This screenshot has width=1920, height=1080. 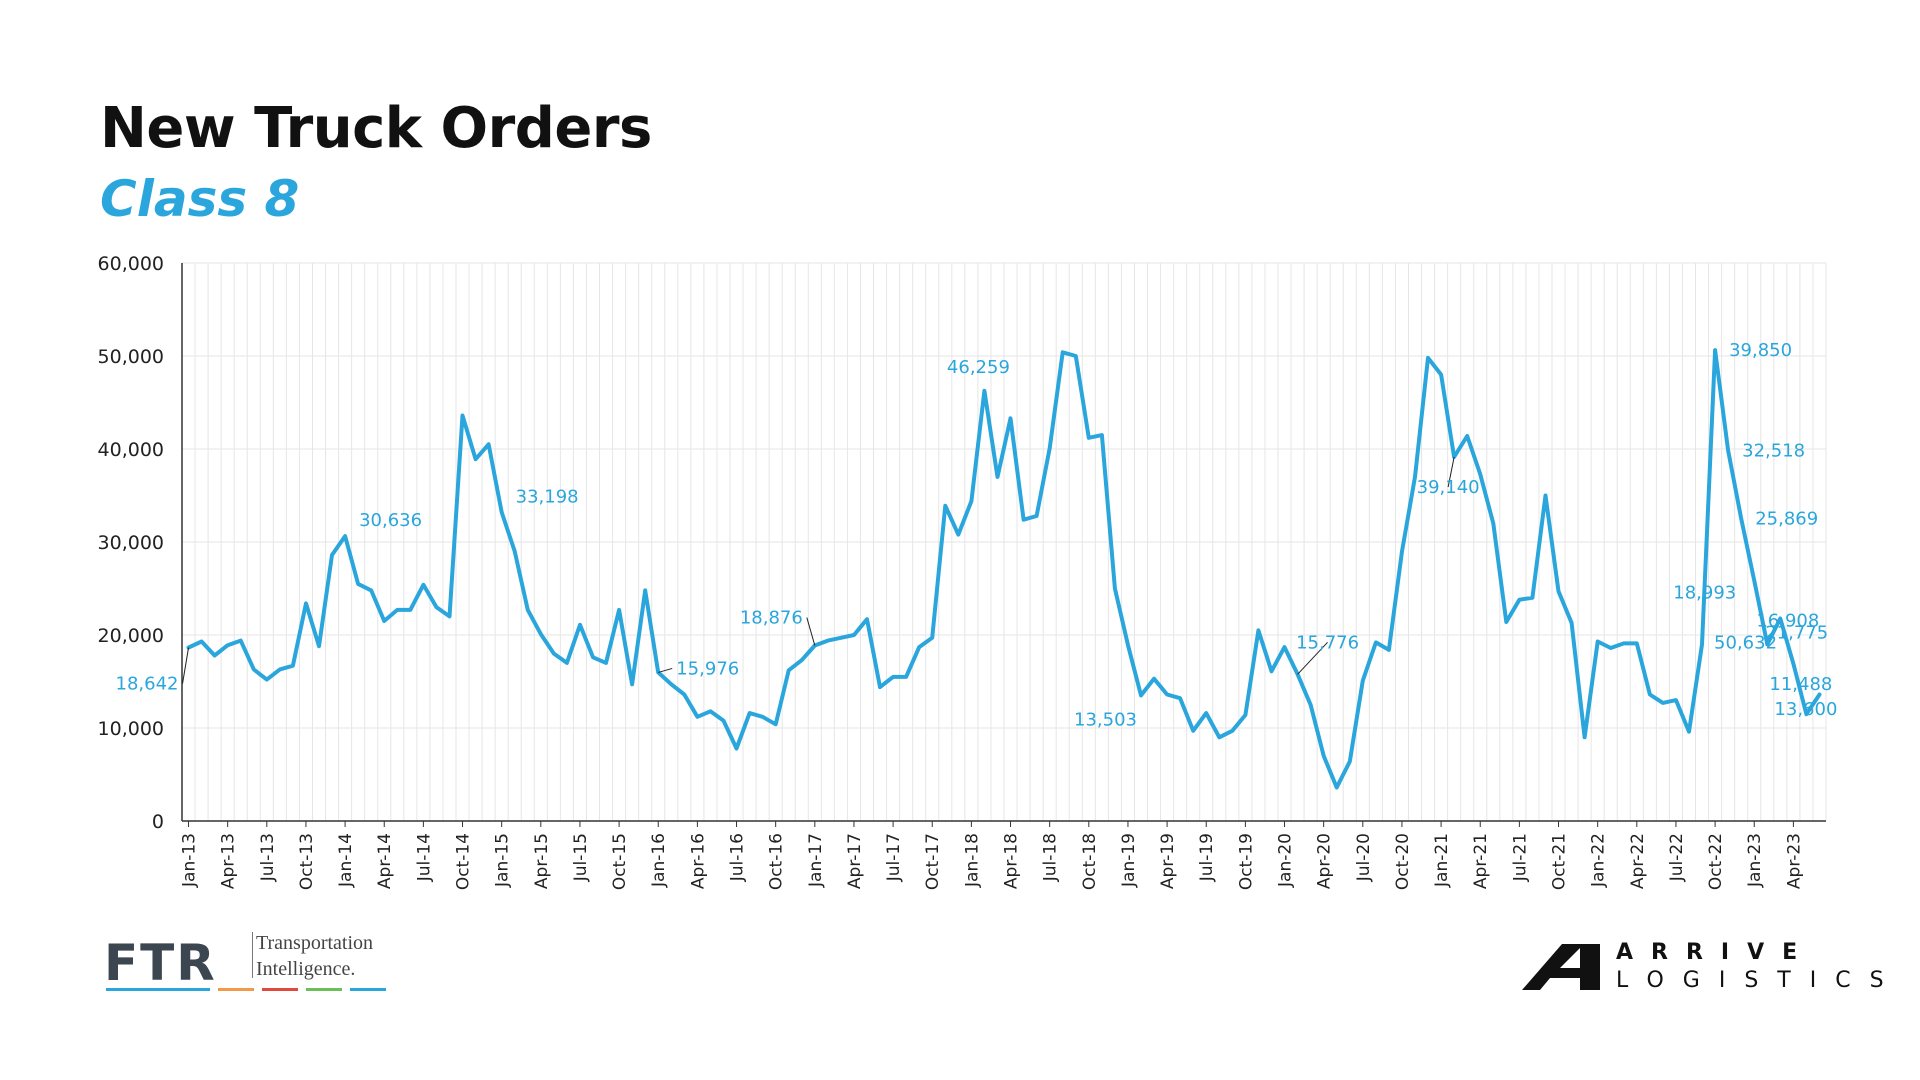 What do you see at coordinates (190, 860) in the screenshot?
I see `x-tick-label: Jan-13` at bounding box center [190, 860].